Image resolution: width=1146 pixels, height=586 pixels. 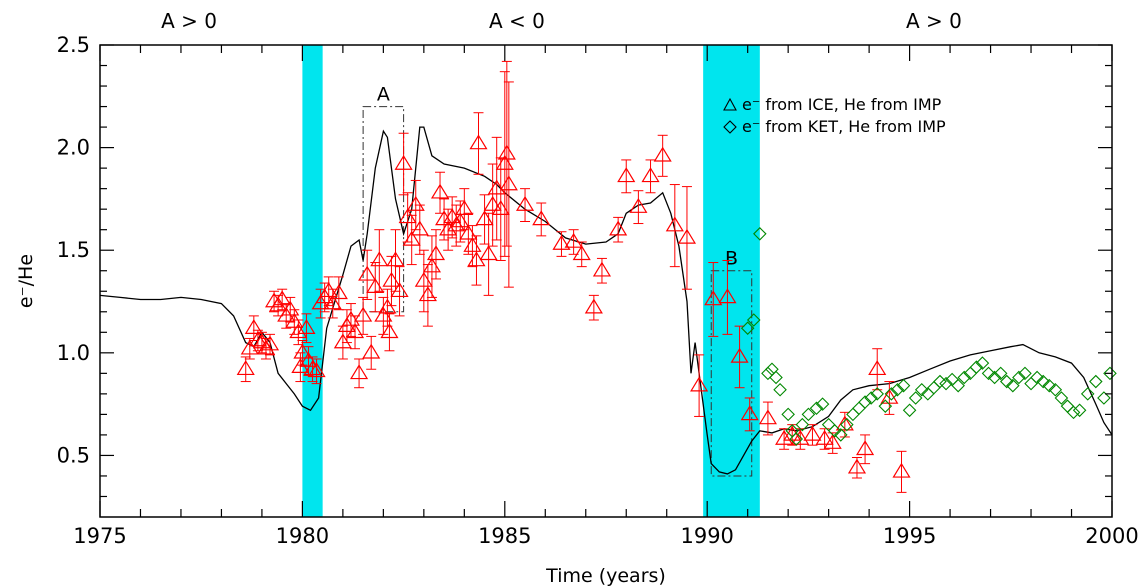 What do you see at coordinates (73, 455) in the screenshot?
I see `y-tick-label-0.5: 0.5` at bounding box center [73, 455].